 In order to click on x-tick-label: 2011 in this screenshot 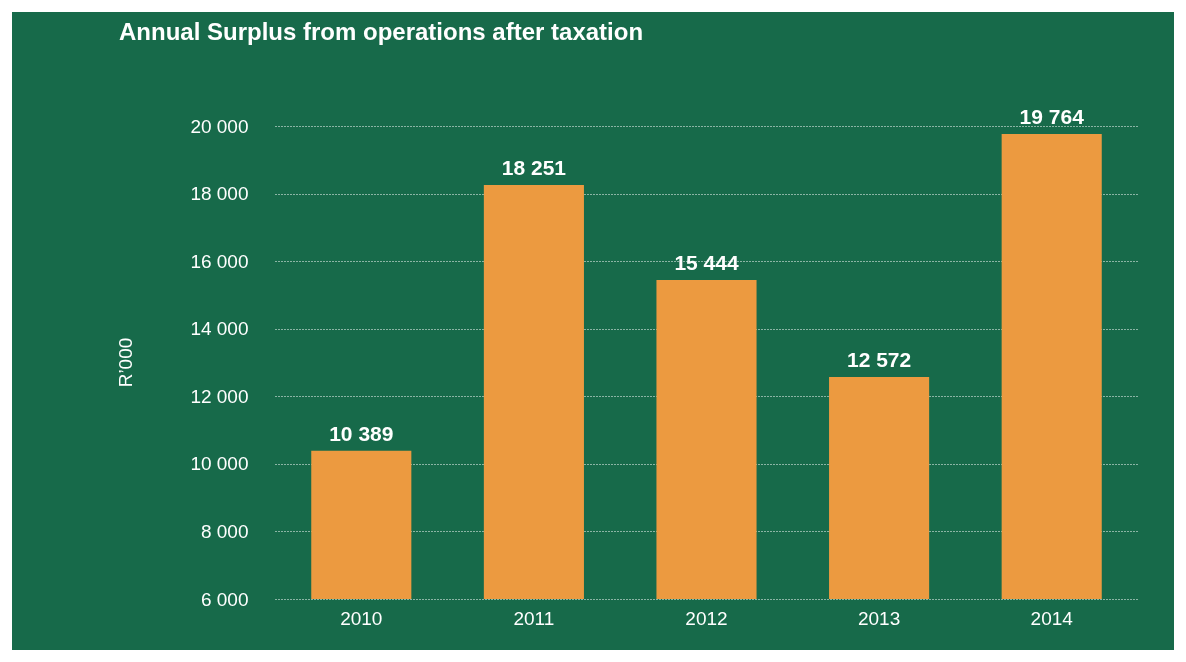, I will do `click(534, 618)`.